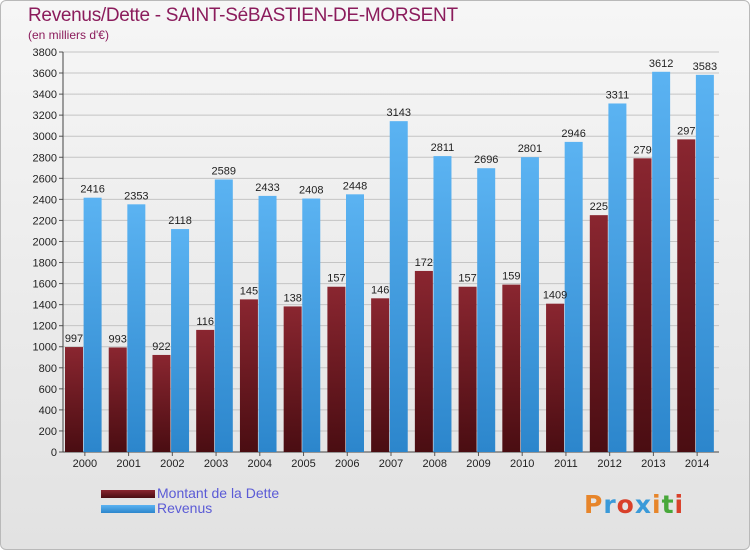 This screenshot has width=750, height=550. Describe the element at coordinates (642, 150) in the screenshot. I see `data-label-dette: 279` at that location.